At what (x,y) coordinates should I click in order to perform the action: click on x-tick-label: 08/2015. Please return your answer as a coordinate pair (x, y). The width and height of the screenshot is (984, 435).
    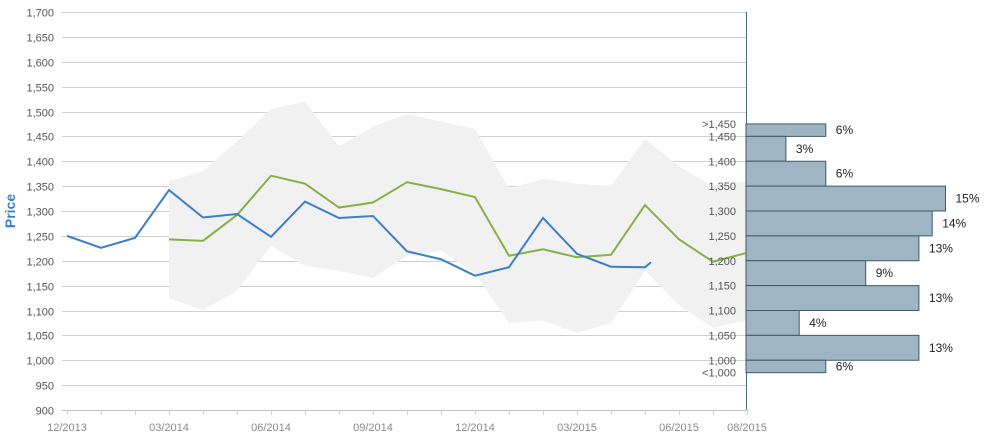
    Looking at the image, I should click on (747, 428).